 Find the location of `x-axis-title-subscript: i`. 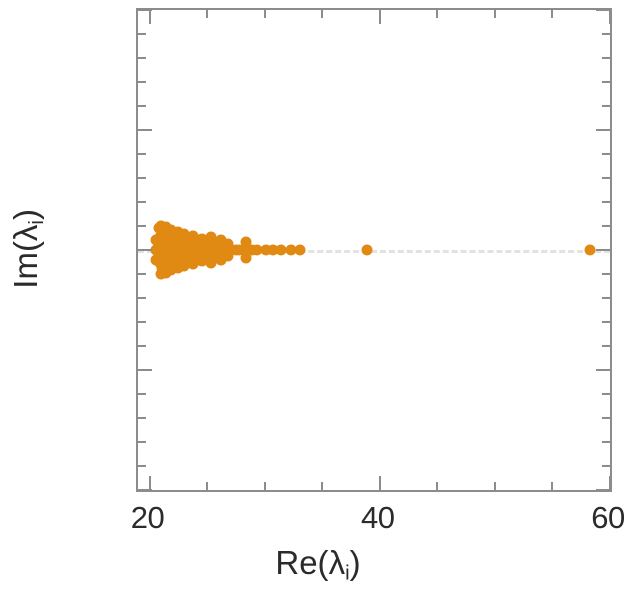

x-axis-title-subscript: i is located at coordinates (347, 573).